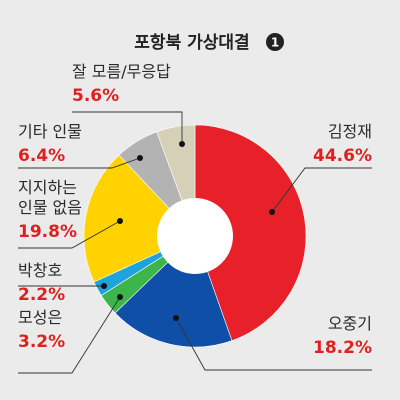 The image size is (400, 400). Describe the element at coordinates (350, 131) in the screenshot. I see `slice-label-0: 김정재` at that location.